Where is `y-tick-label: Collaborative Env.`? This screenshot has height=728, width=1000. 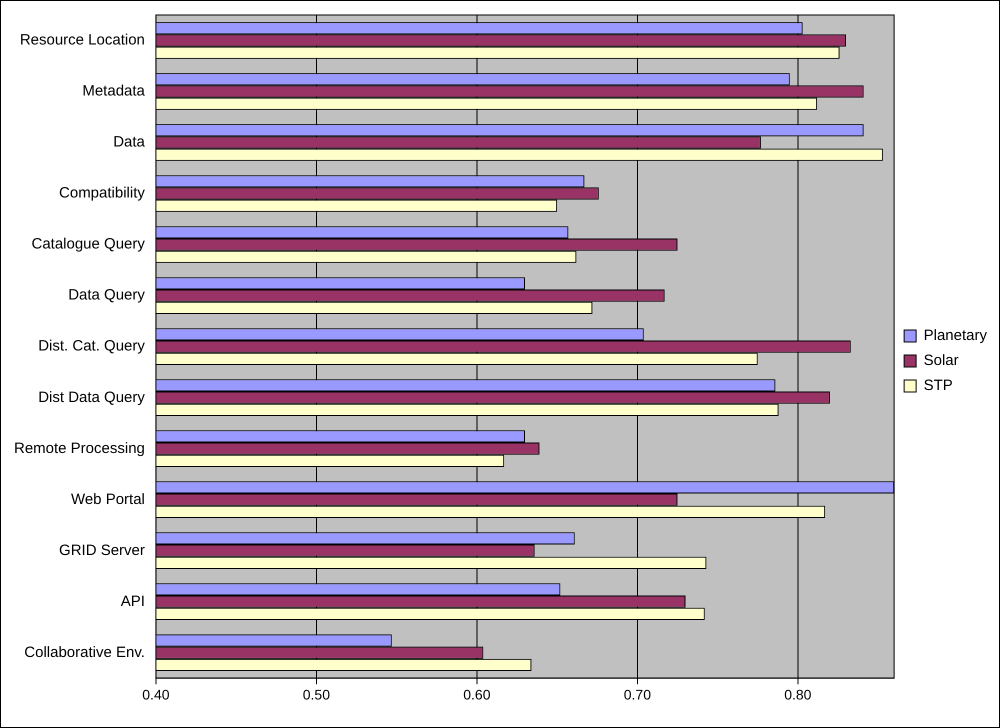 y-tick-label: Collaborative Env. is located at coordinates (84, 652).